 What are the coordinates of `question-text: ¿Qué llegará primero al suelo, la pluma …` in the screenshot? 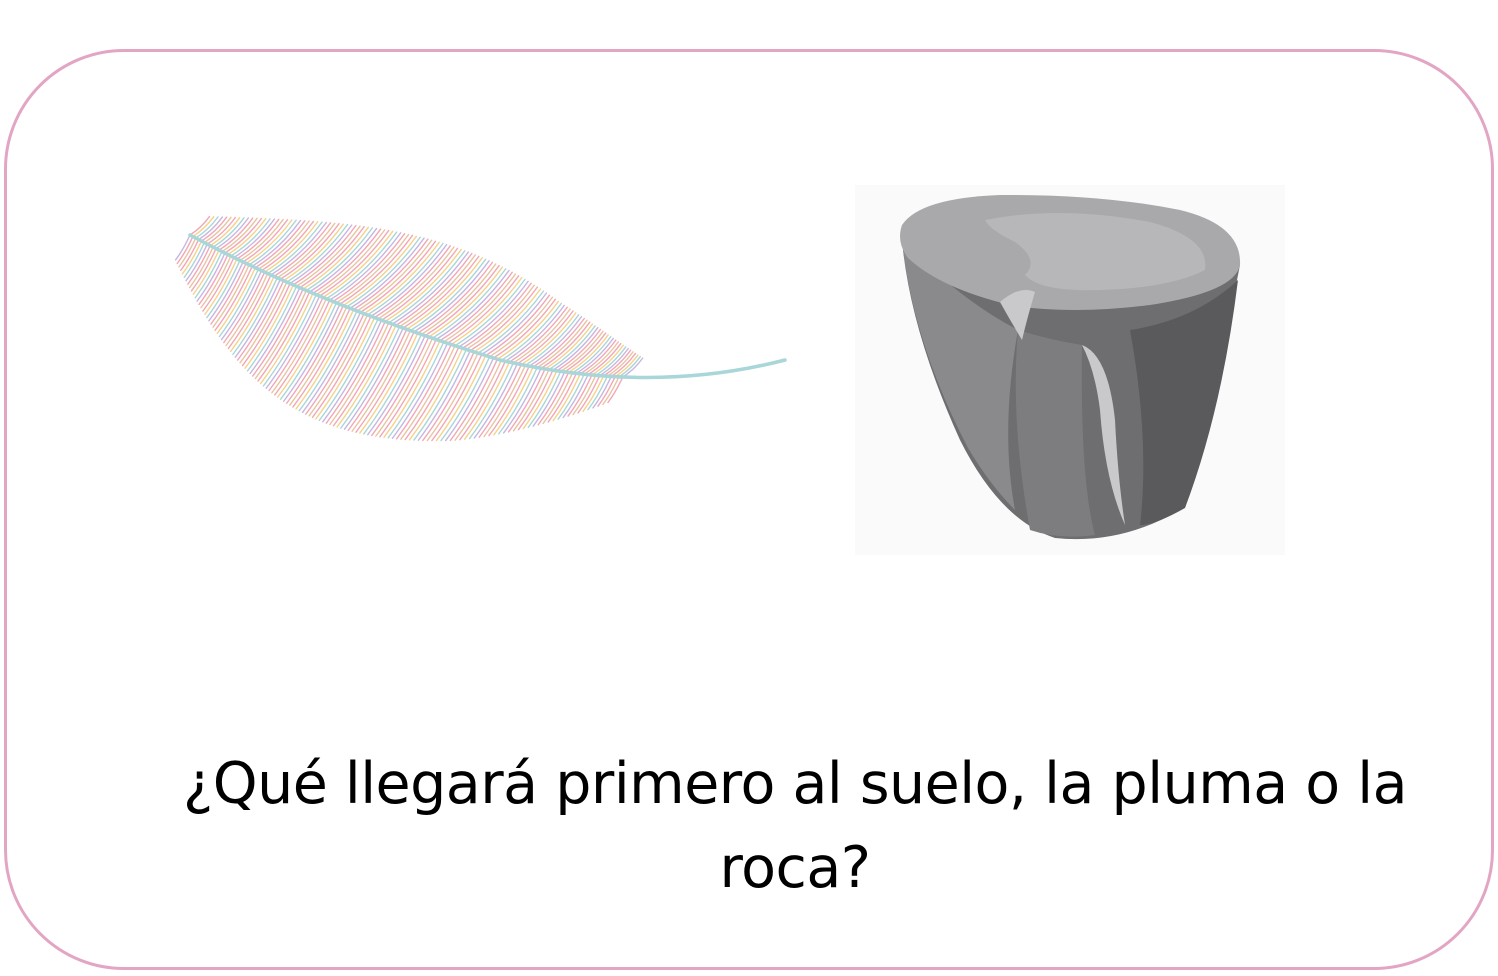 It's located at (795, 826).